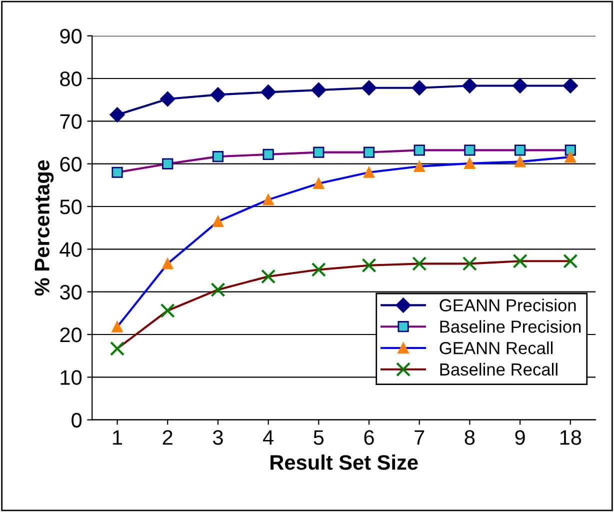  What do you see at coordinates (71, 79) in the screenshot?
I see `y-tick-label: 80` at bounding box center [71, 79].